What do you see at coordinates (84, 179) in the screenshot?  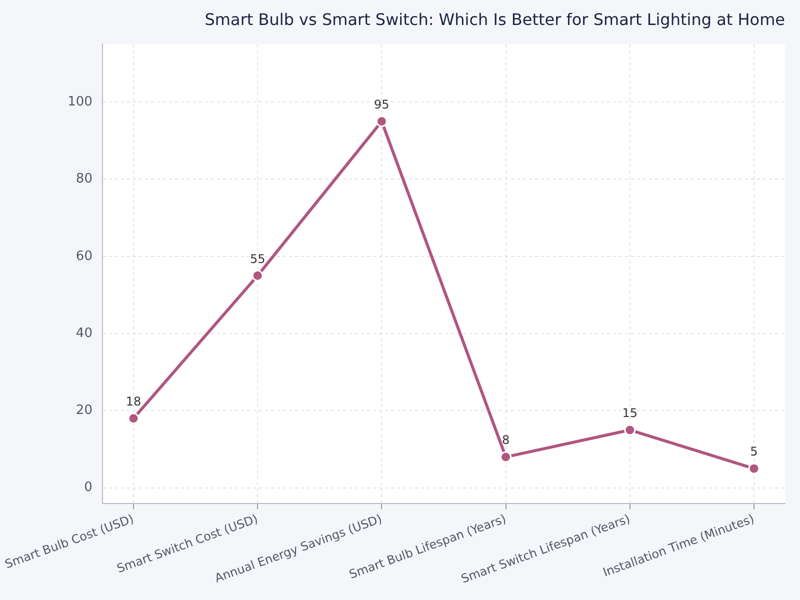 I see `y-tick-label: 80` at bounding box center [84, 179].